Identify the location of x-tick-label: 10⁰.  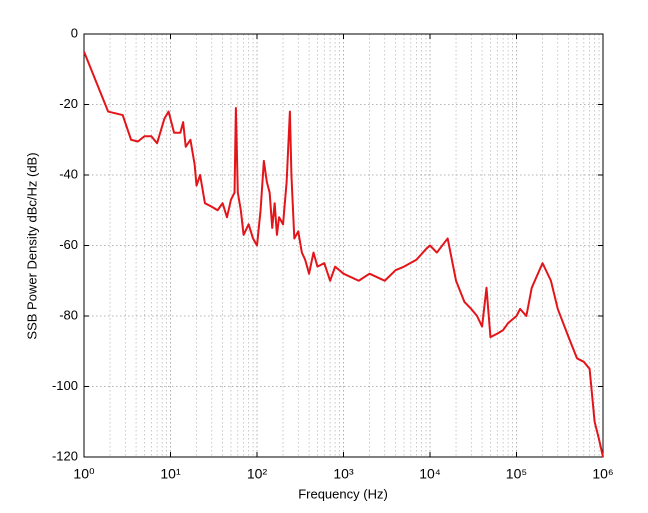
(84, 474).